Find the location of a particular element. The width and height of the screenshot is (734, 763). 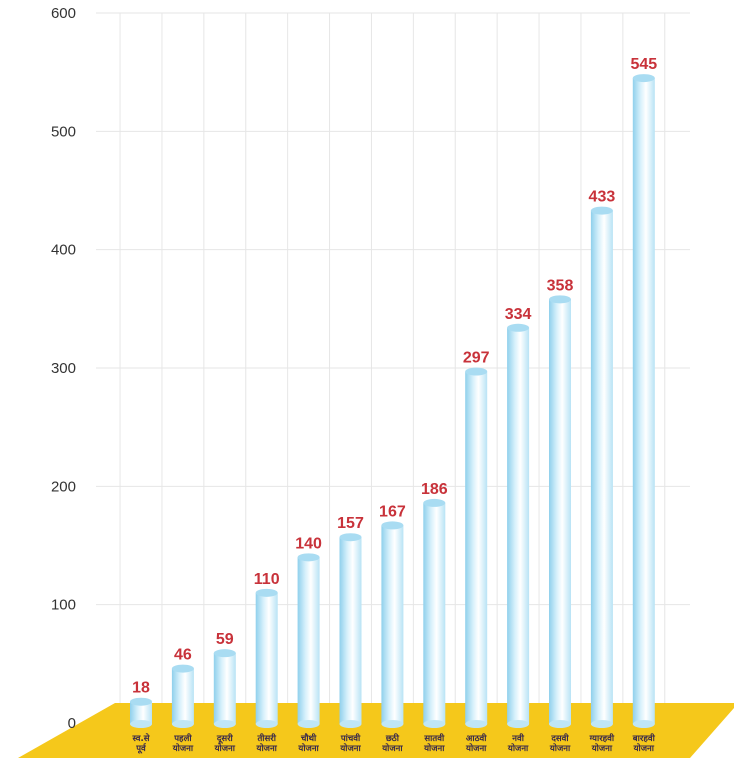

x-tick-label: तीसरी योजना is located at coordinates (267, 743).